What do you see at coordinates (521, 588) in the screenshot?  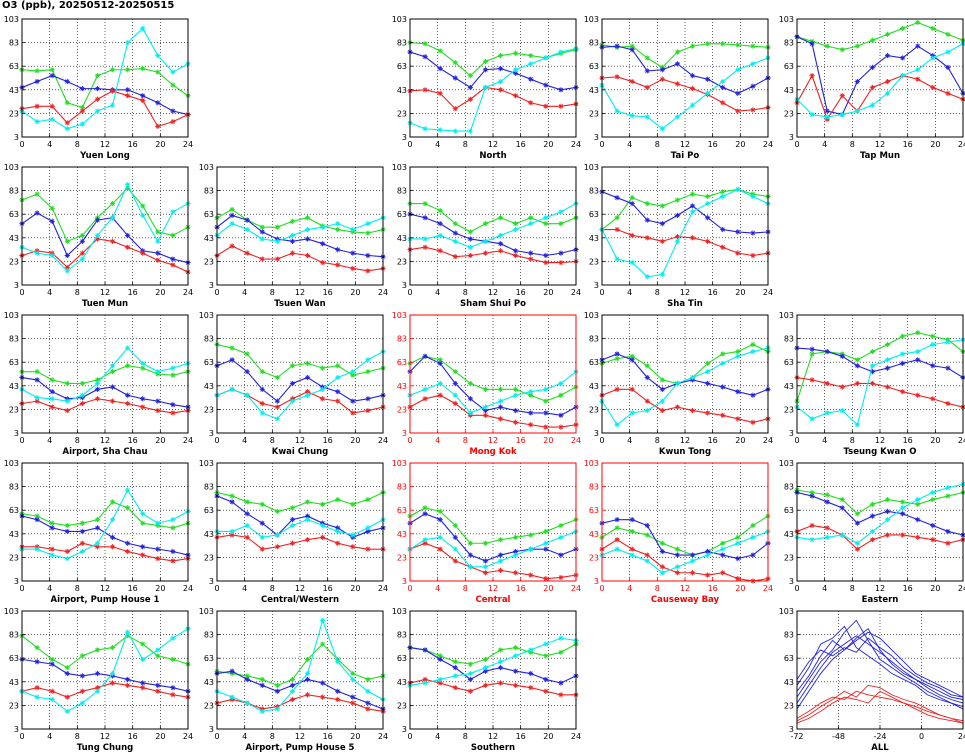 I see `x-tick-label: 16` at bounding box center [521, 588].